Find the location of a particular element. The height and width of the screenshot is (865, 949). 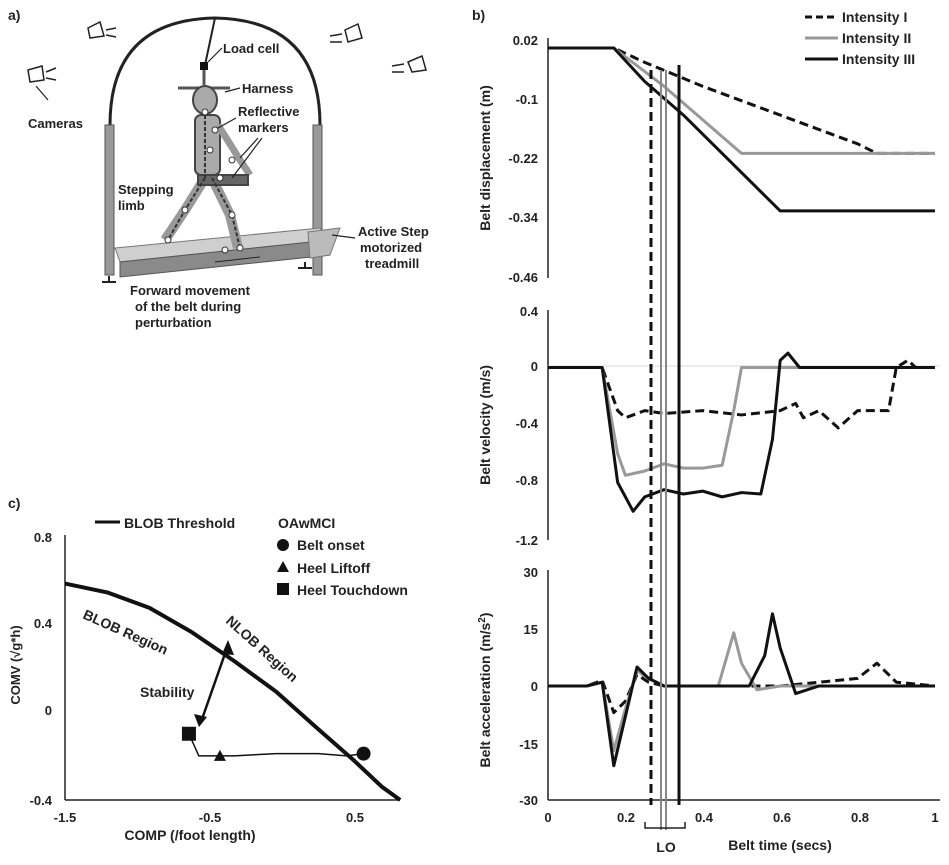

legend-heel-liftoff: Heel Liftoff is located at coordinates (333, 568).